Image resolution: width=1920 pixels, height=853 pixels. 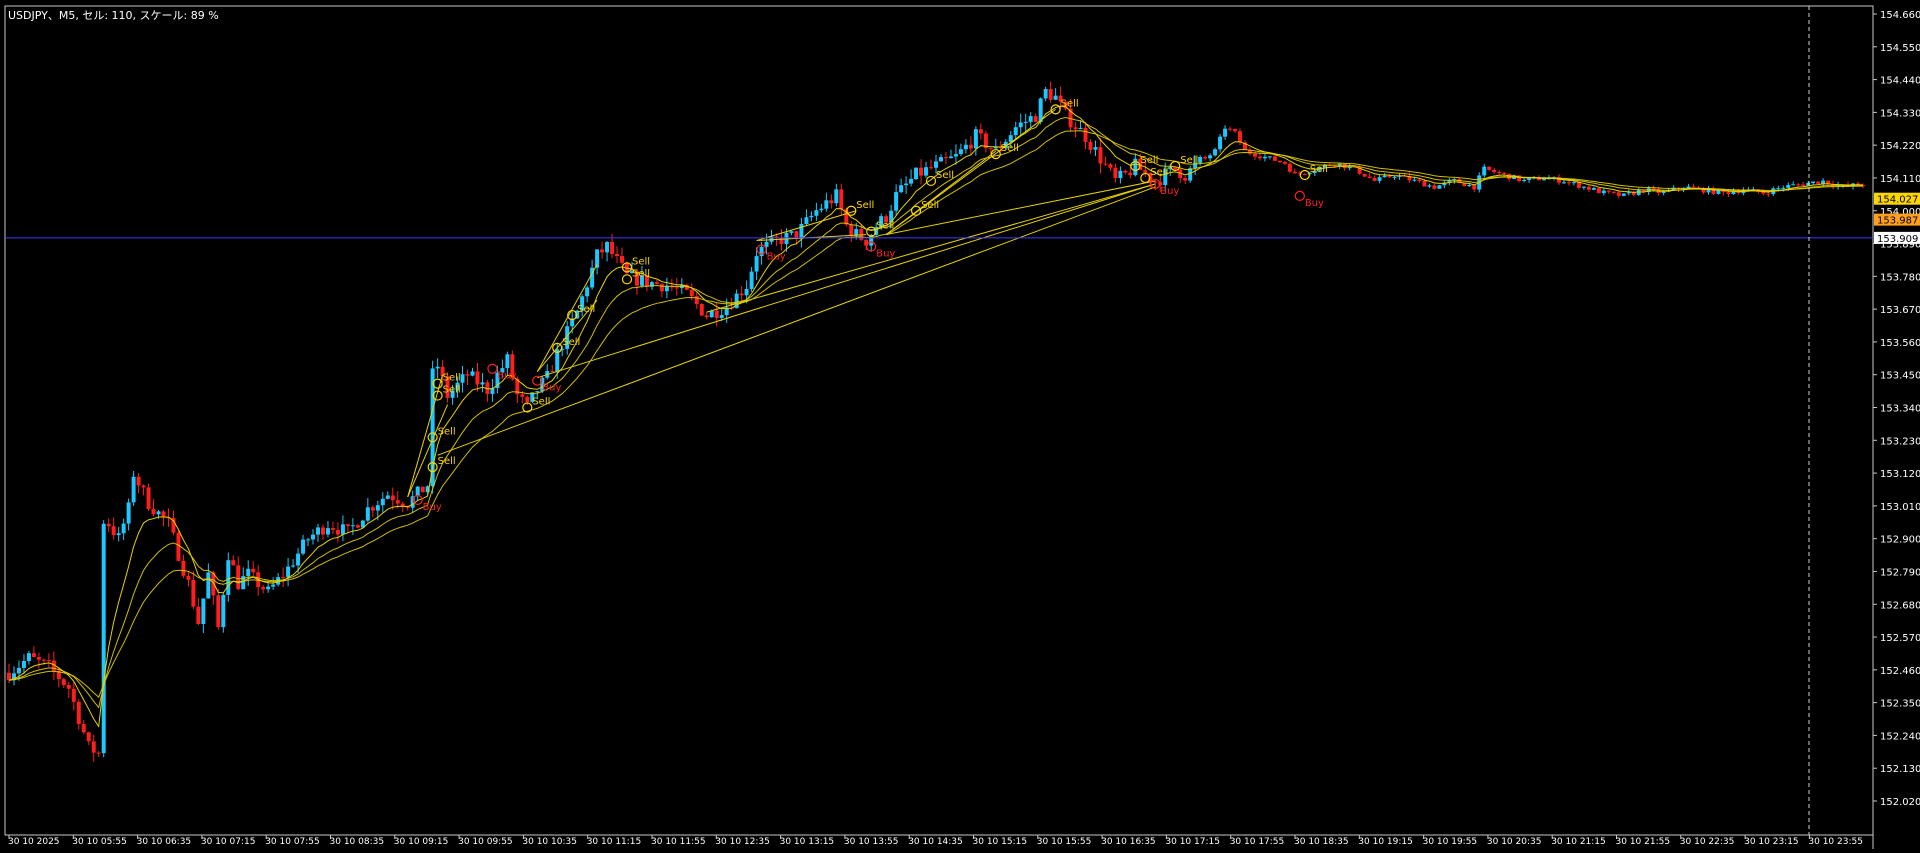 What do you see at coordinates (1450, 842) in the screenshot?
I see `time-tick-label: 30 10 19:55` at bounding box center [1450, 842].